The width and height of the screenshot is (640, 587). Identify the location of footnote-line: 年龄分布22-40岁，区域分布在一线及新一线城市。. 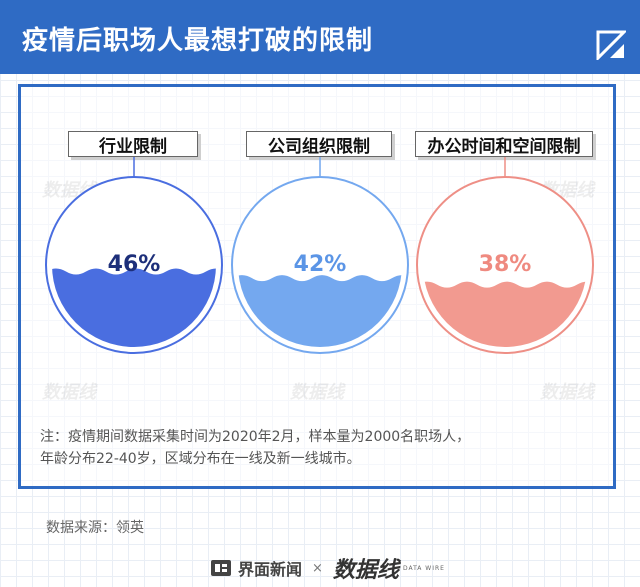
(200, 459).